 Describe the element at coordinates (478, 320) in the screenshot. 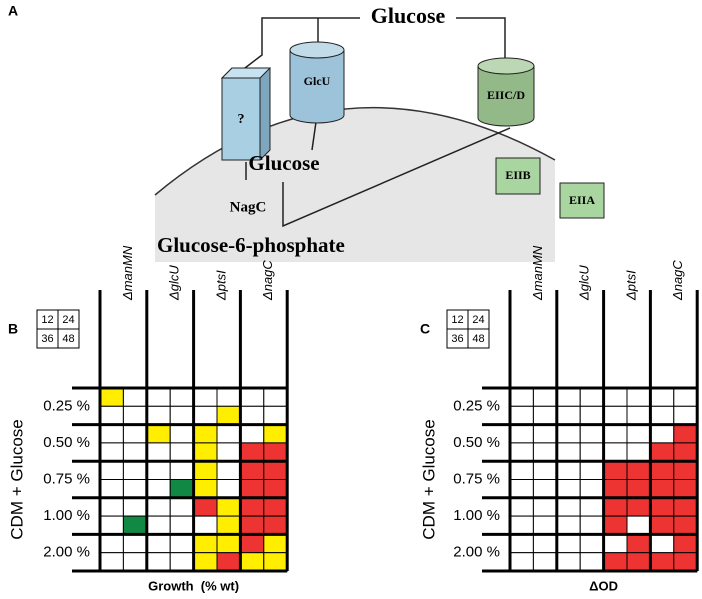

I see `key-label: 24` at that location.